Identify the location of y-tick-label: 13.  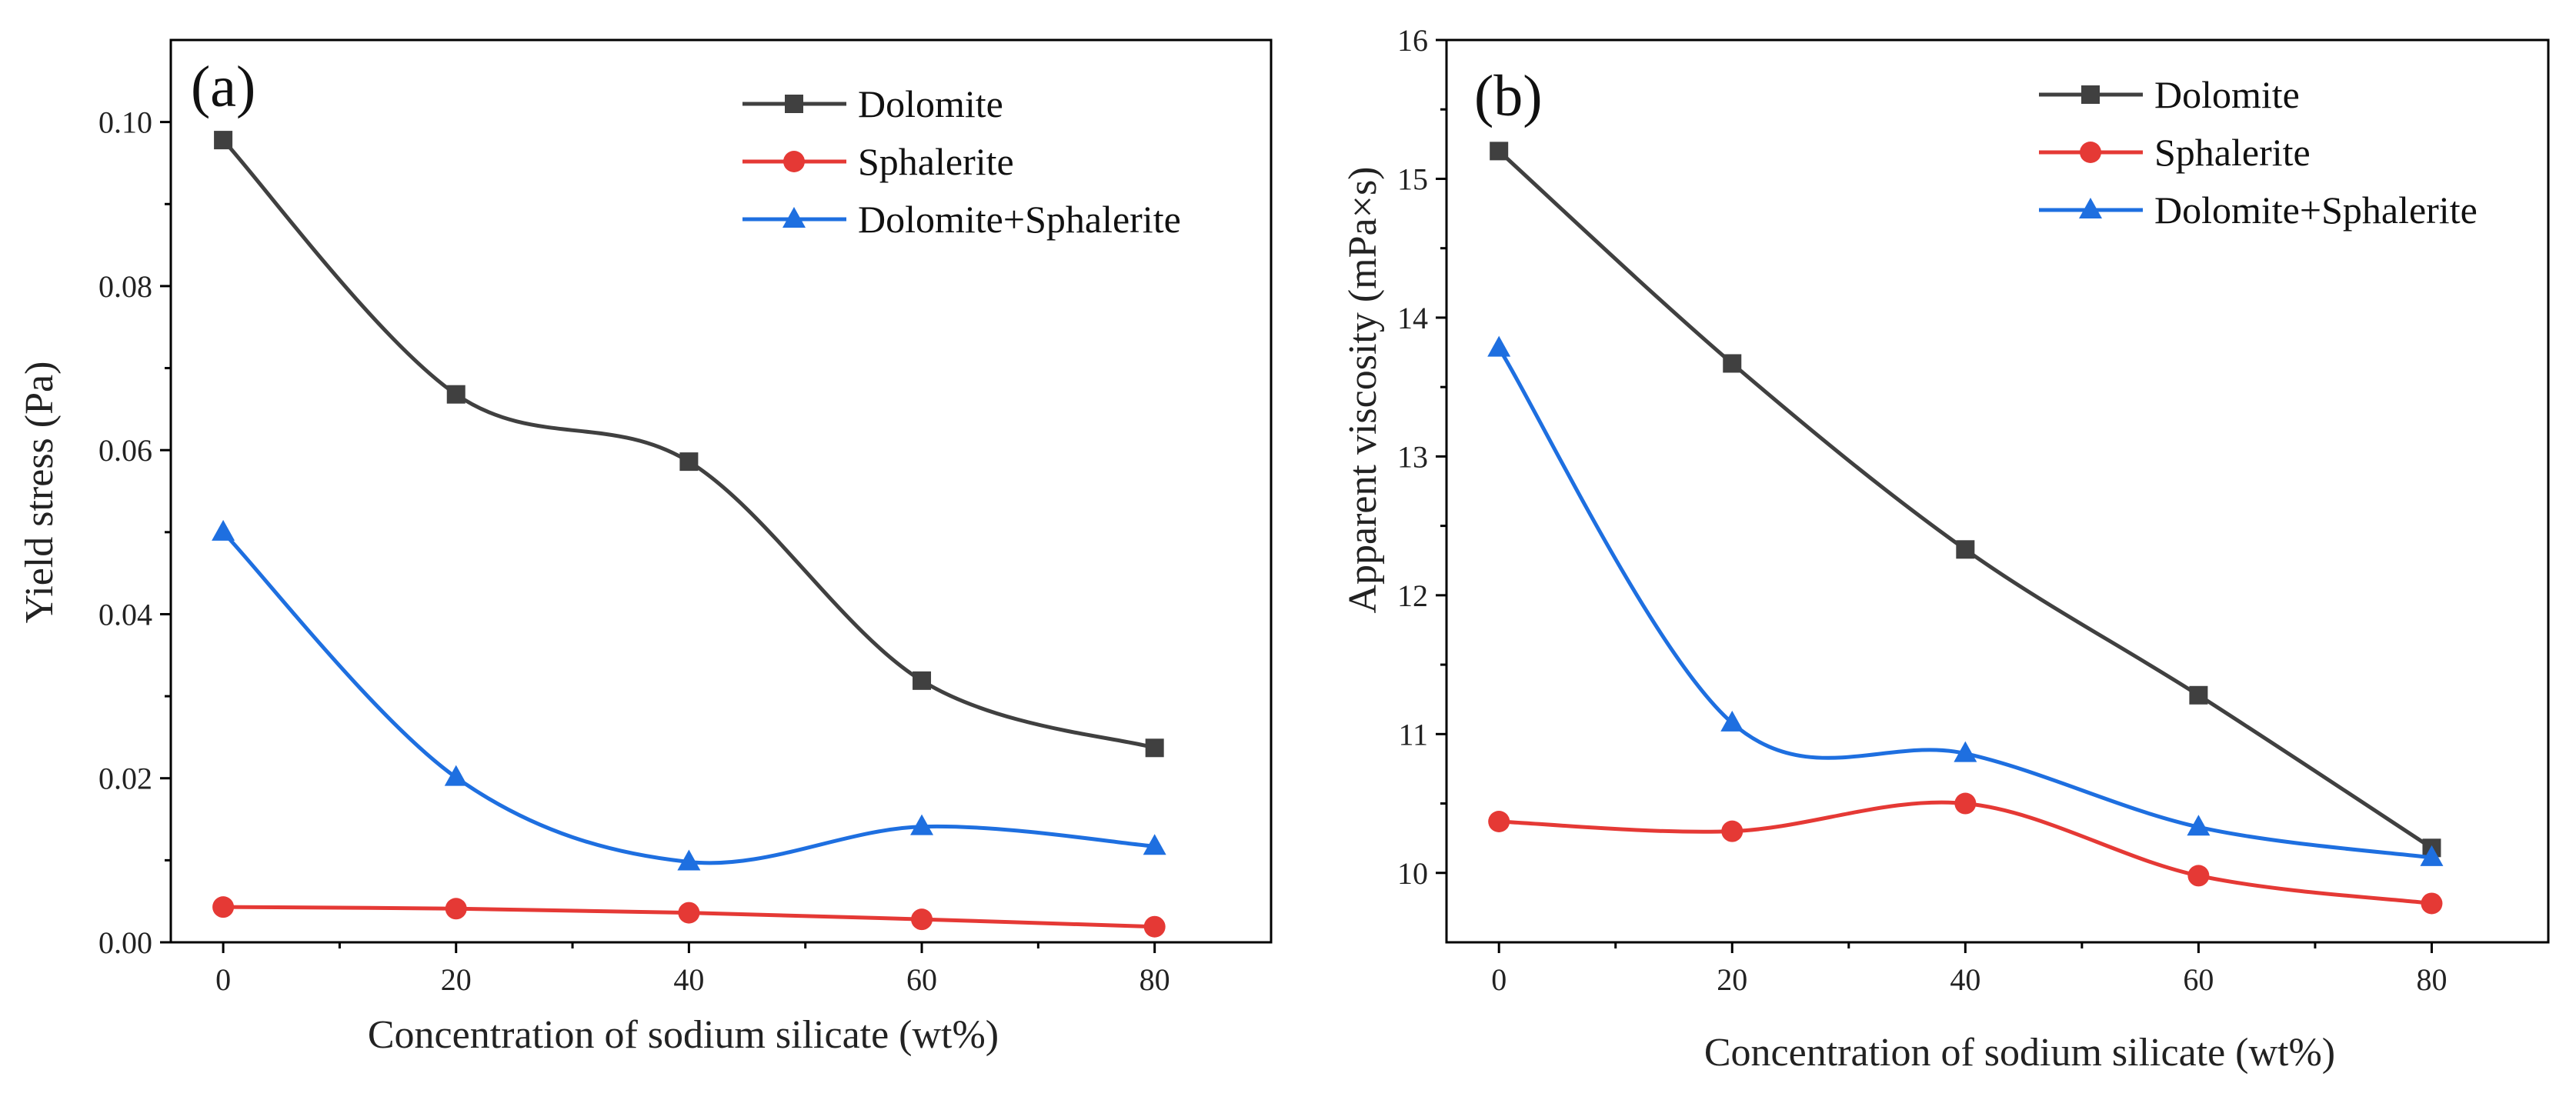
(1413, 457).